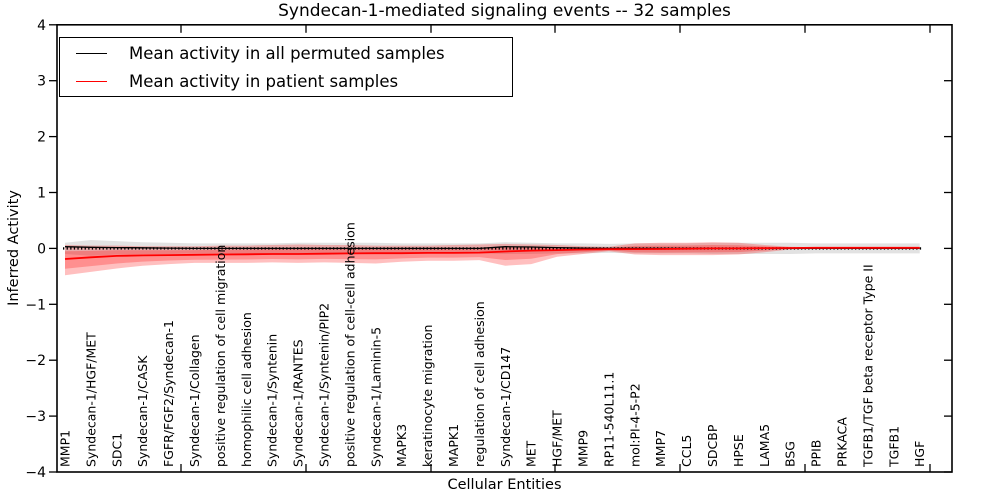 This screenshot has width=1000, height=500. Describe the element at coordinates (375, 397) in the screenshot. I see `x-tick-label: Syndecan-1/Laminin-5` at that location.